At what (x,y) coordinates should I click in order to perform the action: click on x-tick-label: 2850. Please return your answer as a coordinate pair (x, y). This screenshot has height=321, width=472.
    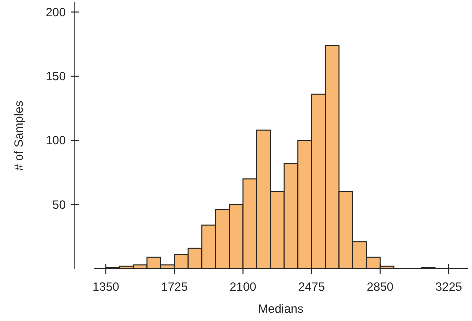
    Looking at the image, I should click on (380, 287).